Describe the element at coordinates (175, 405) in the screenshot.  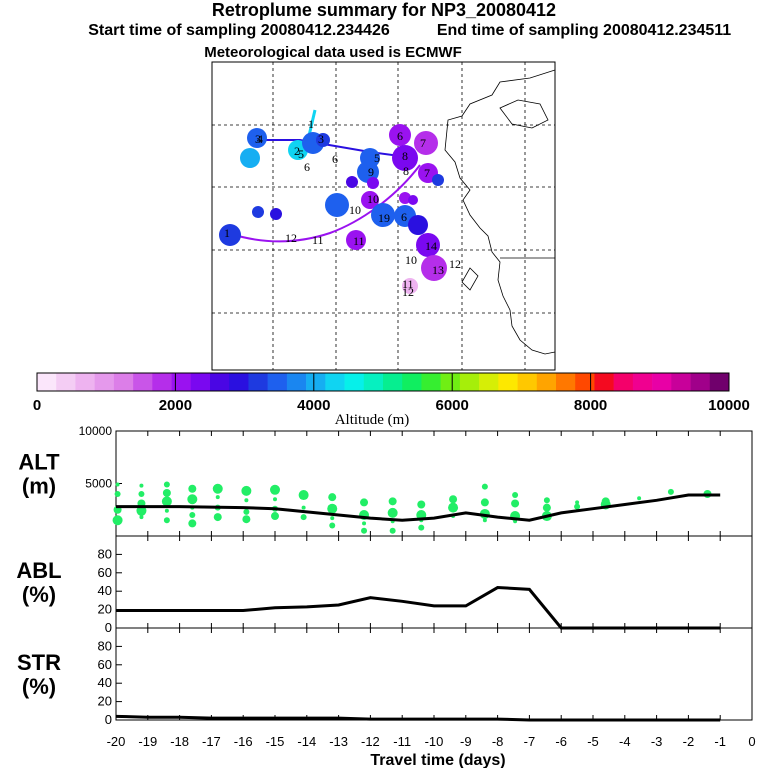
I see `colorbar-tick-label: 2000` at that location.